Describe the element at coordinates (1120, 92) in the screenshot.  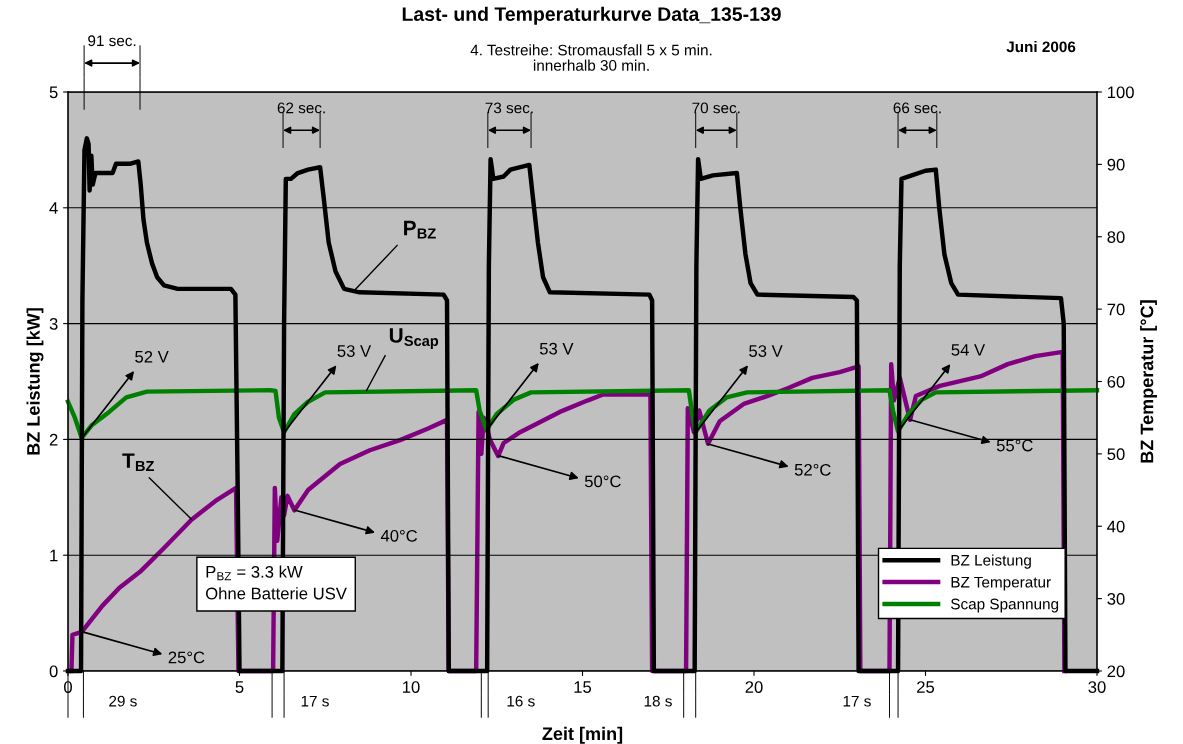
I see `y2-tick-label: 100` at that location.